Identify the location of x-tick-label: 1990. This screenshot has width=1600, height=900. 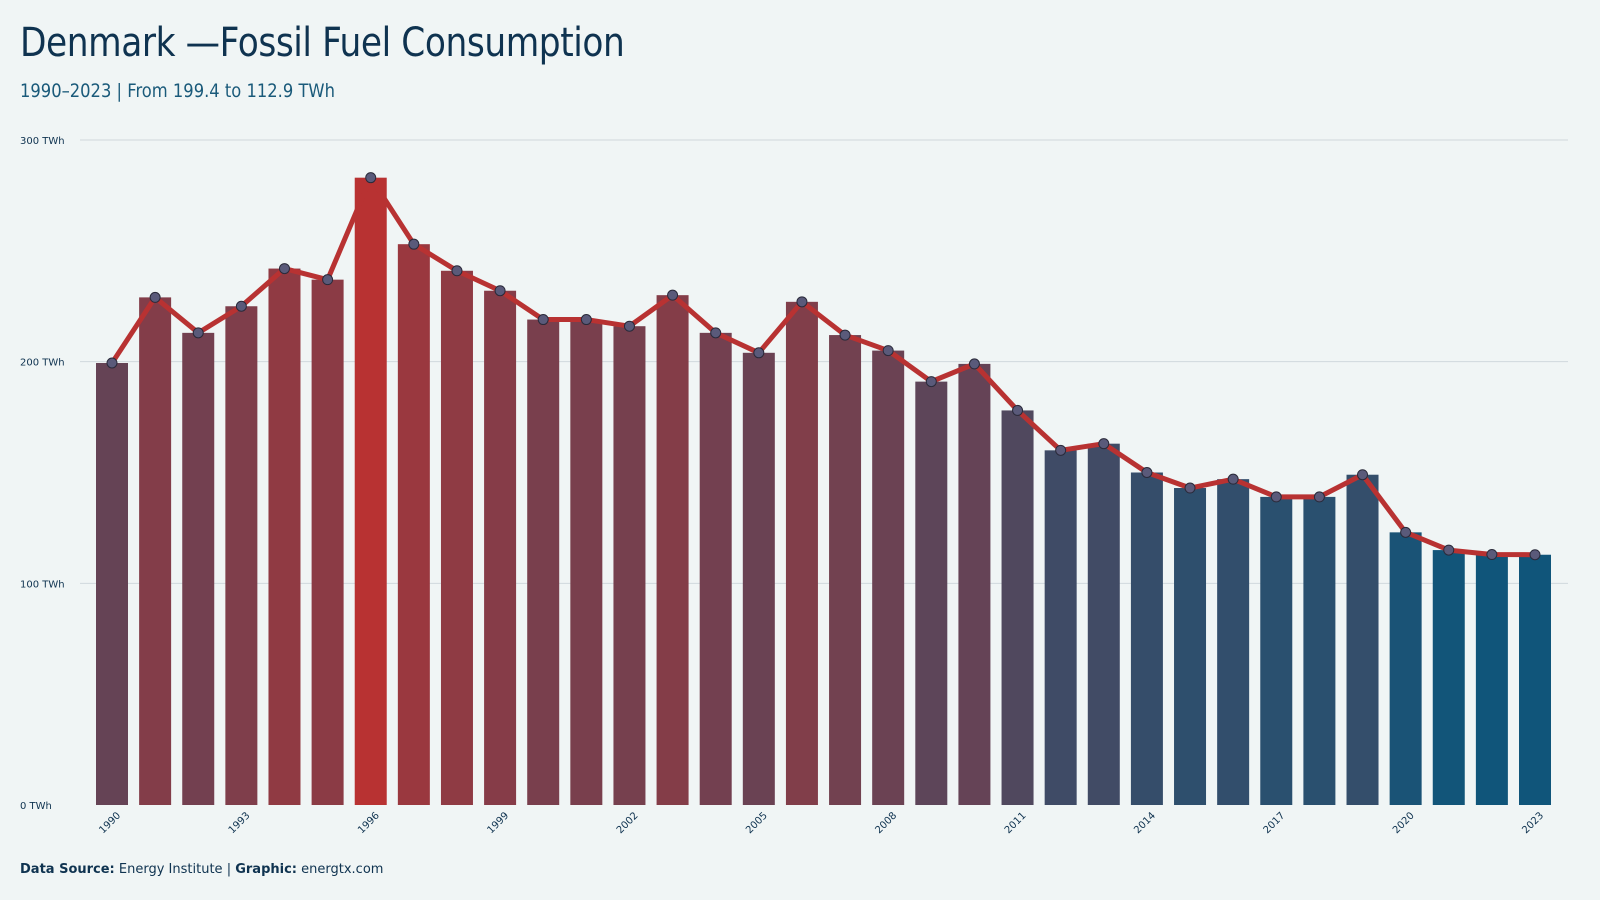
(110, 823).